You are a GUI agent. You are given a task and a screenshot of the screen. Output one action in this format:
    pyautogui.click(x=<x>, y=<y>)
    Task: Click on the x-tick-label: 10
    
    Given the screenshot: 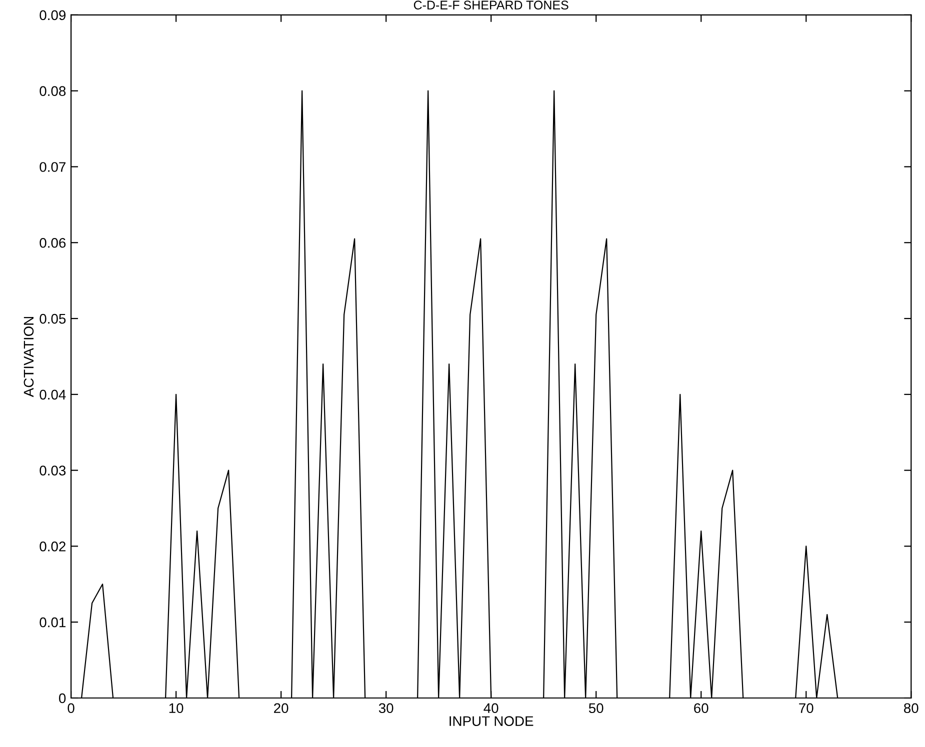 What is the action you would take?
    pyautogui.click(x=176, y=708)
    